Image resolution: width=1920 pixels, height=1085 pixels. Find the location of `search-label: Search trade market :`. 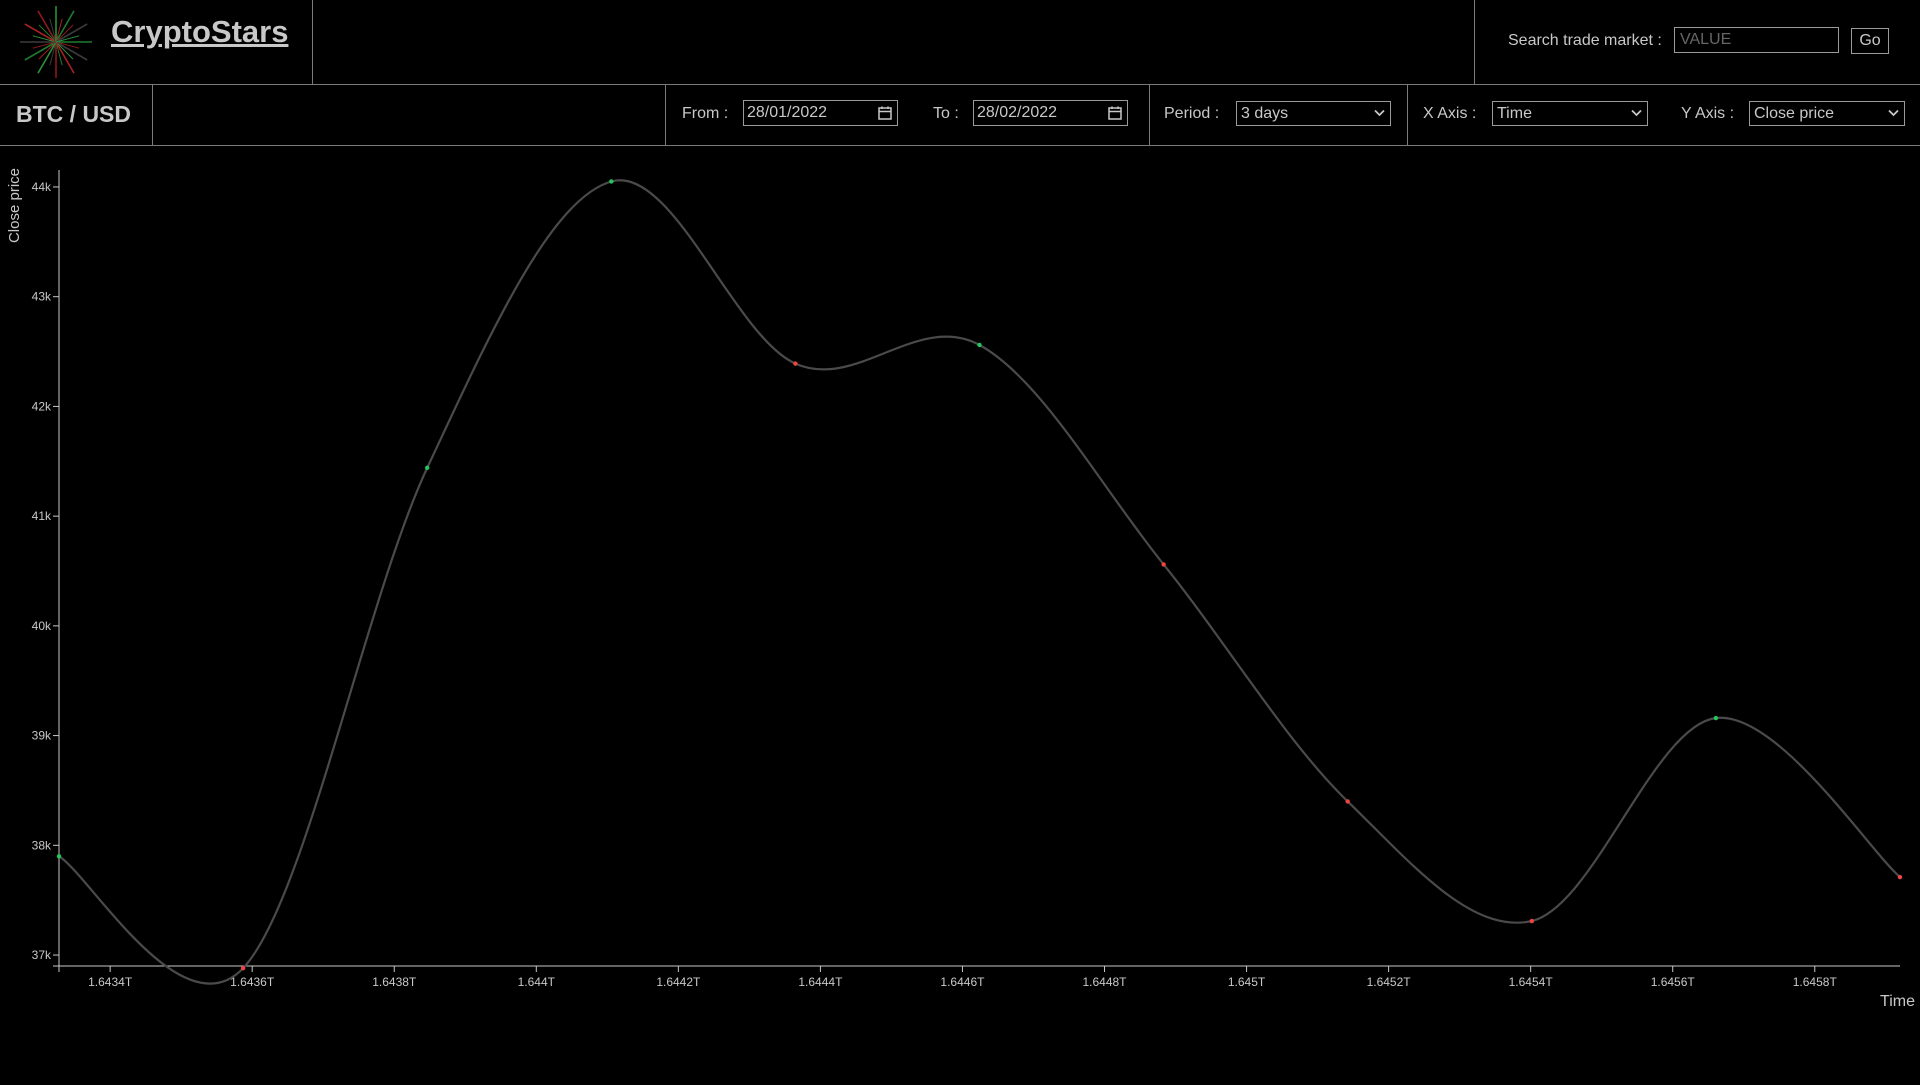

search-label: Search trade market : is located at coordinates (1585, 40).